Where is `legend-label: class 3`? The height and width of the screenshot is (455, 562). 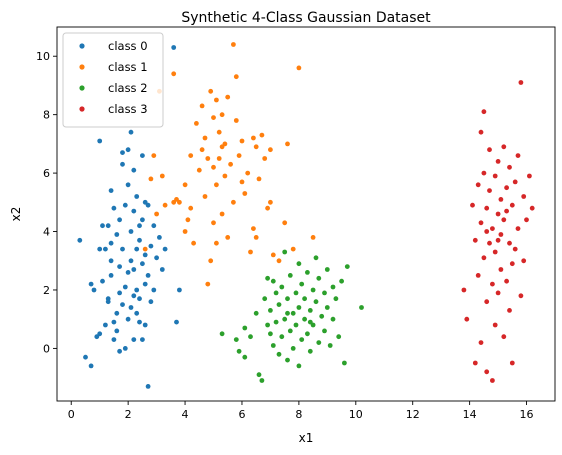
legend-label: class 3 is located at coordinates (128, 109).